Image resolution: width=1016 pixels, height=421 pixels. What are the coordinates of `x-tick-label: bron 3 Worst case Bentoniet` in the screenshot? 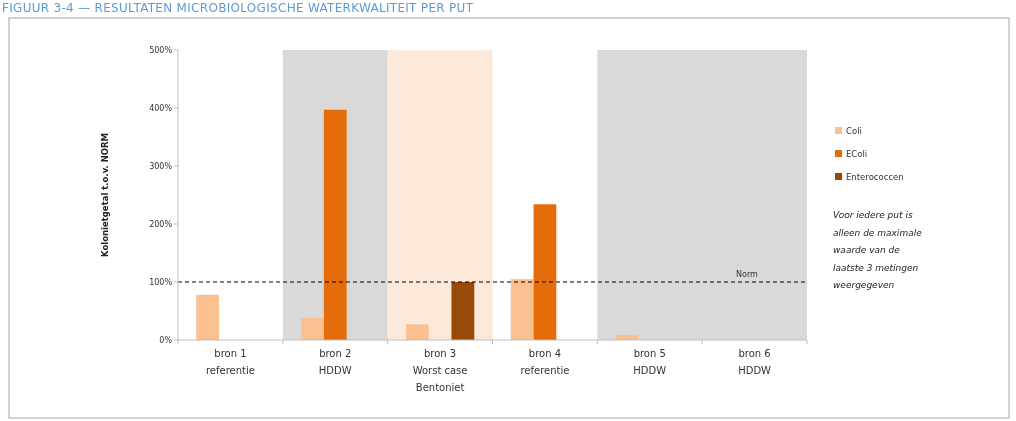 It's located at (440, 370).